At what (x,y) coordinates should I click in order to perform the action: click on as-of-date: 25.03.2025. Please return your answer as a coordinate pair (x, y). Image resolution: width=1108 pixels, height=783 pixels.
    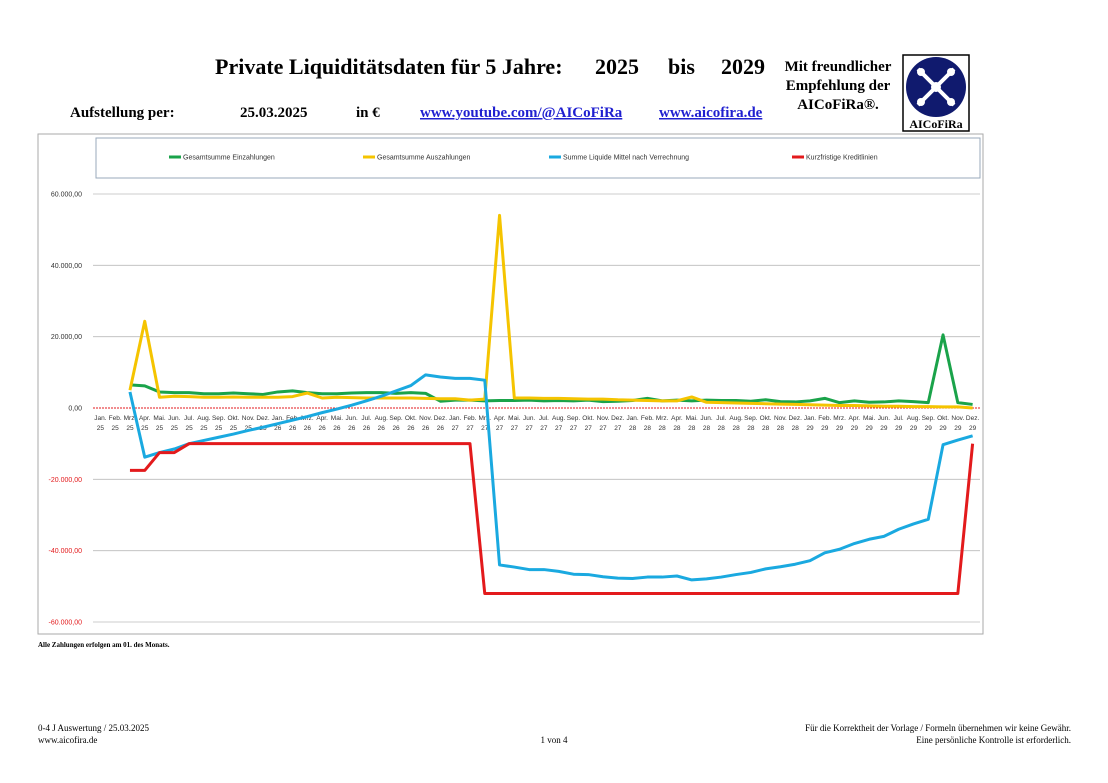
    Looking at the image, I should click on (274, 113).